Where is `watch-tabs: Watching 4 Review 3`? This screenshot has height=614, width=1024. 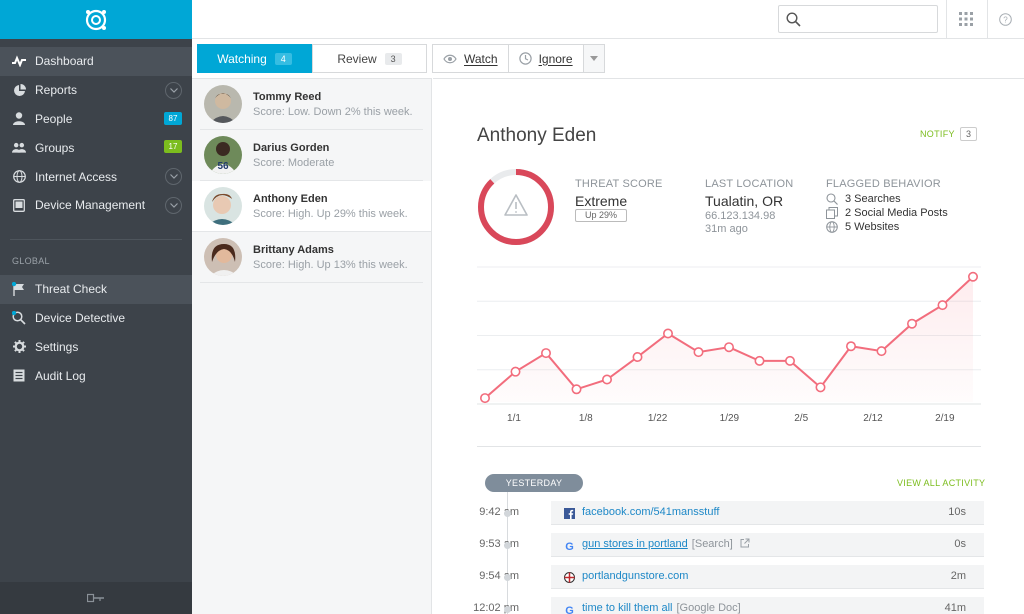
watch-tabs: Watching 4 Review 3 is located at coordinates (312, 58).